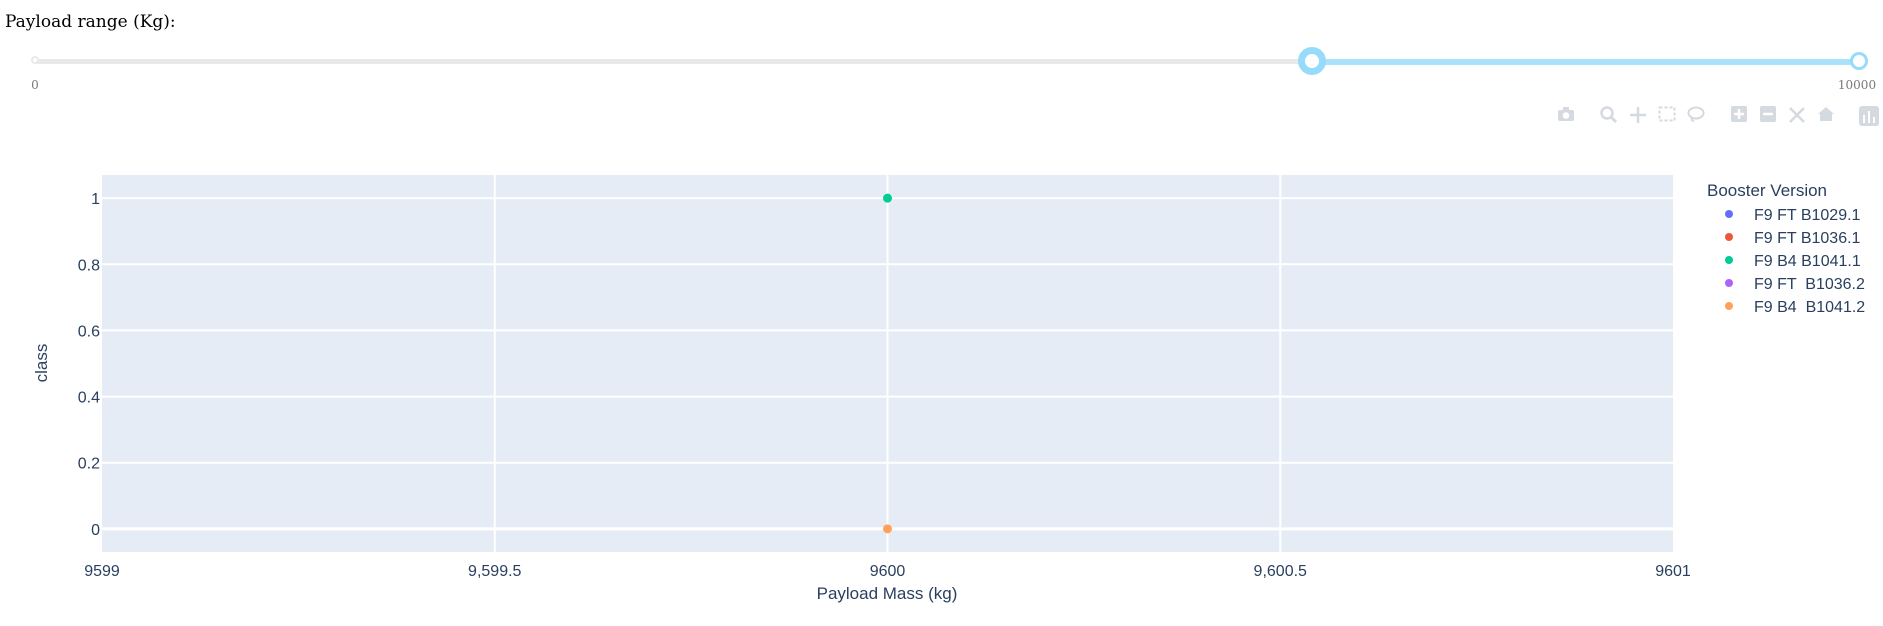 Image resolution: width=1883 pixels, height=626 pixels. What do you see at coordinates (41, 363) in the screenshot?
I see `y-axis-title: class` at bounding box center [41, 363].